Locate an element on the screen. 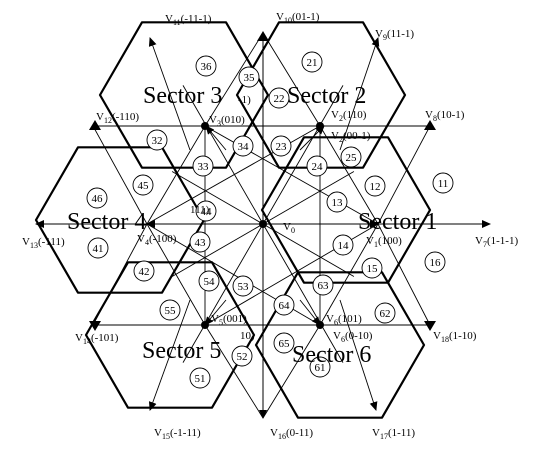  region-25-label: 25 is located at coordinates (352, 158).